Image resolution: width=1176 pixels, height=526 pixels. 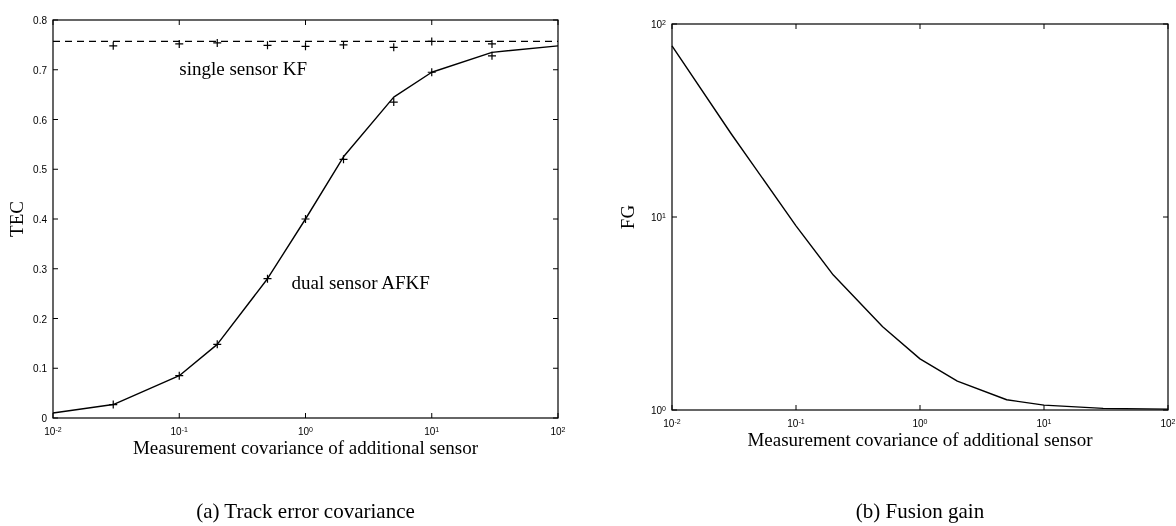 What do you see at coordinates (16, 219) in the screenshot?
I see `y-axis-title: TEC` at bounding box center [16, 219].